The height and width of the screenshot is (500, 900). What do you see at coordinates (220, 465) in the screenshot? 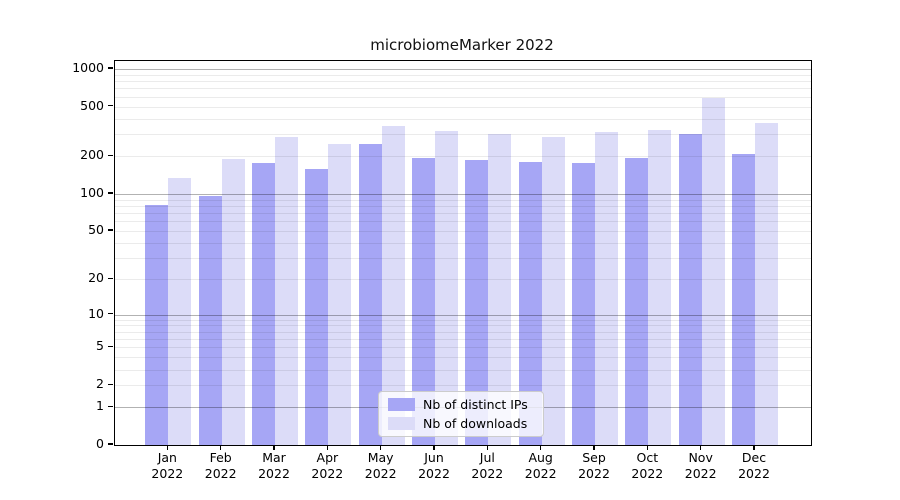
I see `x-tick-label-feb: Feb 2022` at bounding box center [220, 465].